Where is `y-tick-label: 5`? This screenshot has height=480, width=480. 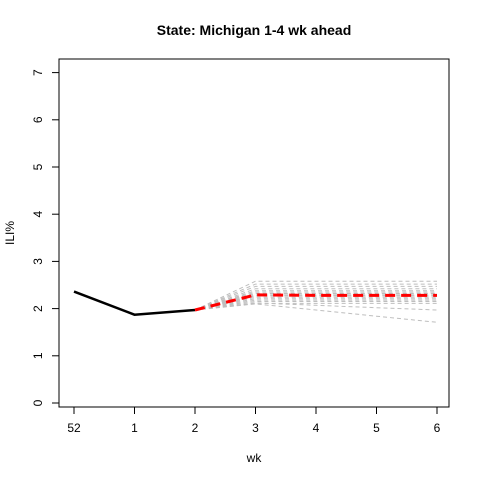 y-tick-label: 5 is located at coordinates (38, 166).